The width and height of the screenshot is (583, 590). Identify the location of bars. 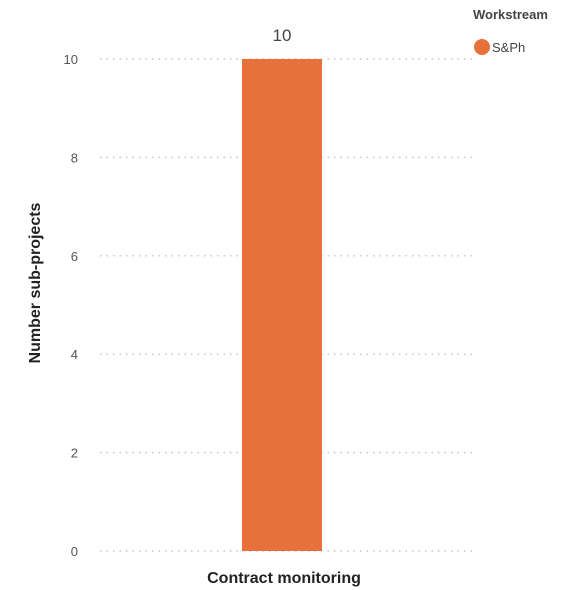
(282, 305).